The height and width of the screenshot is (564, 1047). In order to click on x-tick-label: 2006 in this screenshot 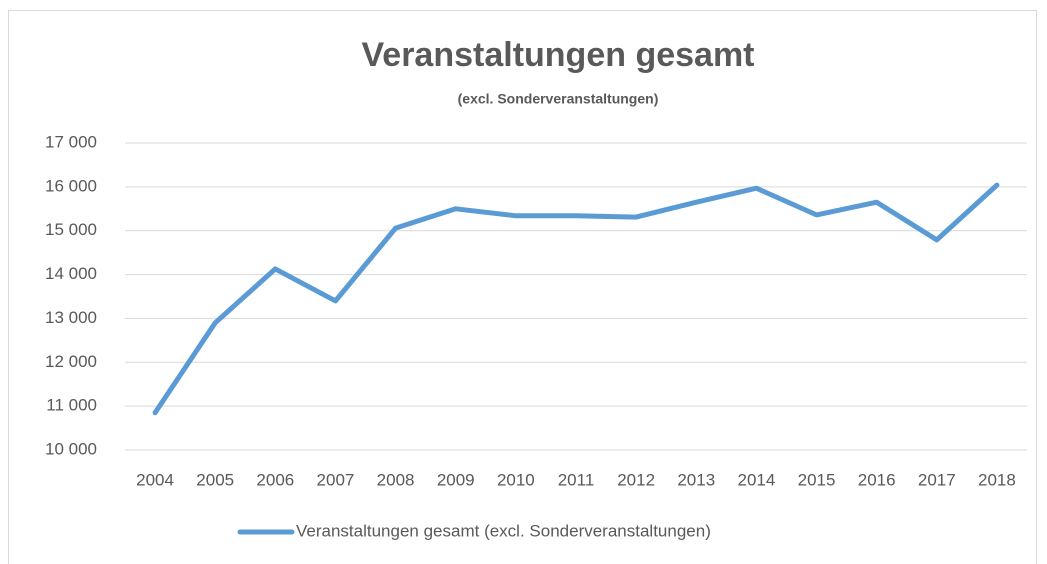, I will do `click(275, 479)`.